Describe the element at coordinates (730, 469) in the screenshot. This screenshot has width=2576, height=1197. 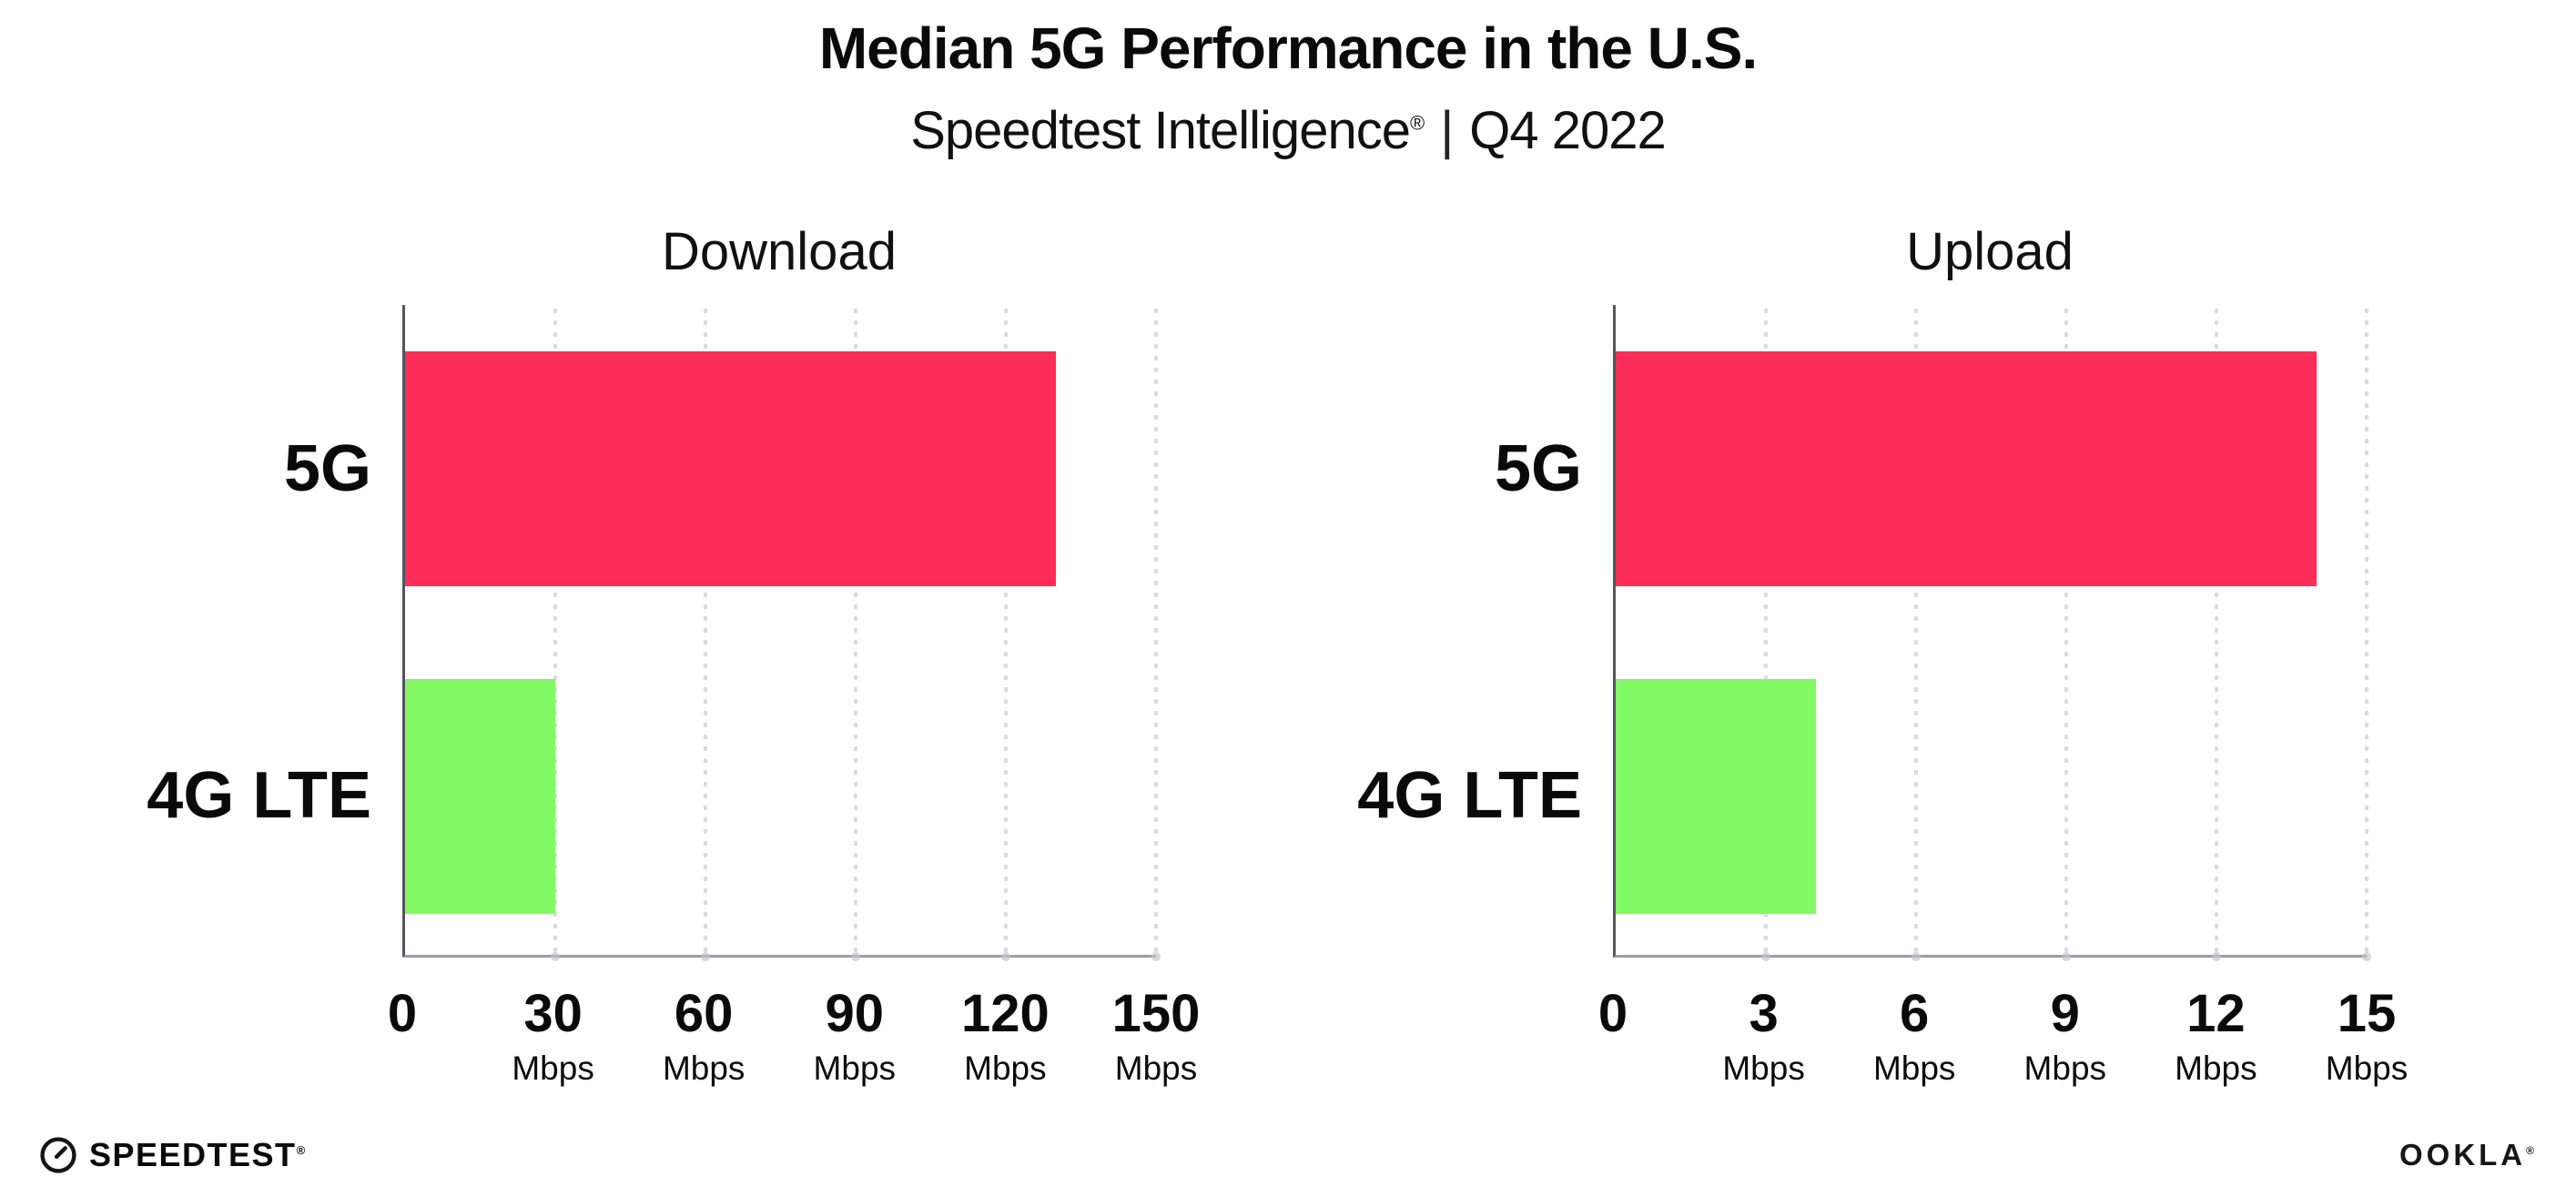
I see `download-5g-bar` at that location.